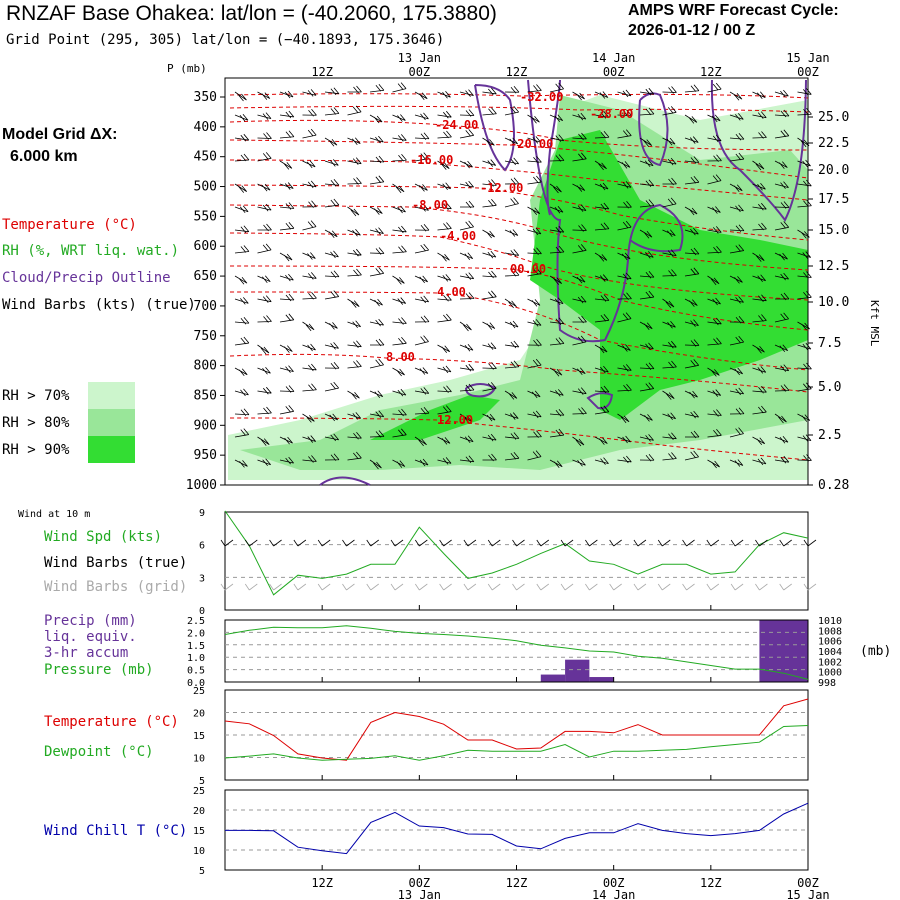 This screenshot has width=900, height=900. What do you see at coordinates (611, 114) in the screenshot?
I see `temperature-contour-label: -28.00` at bounding box center [611, 114].